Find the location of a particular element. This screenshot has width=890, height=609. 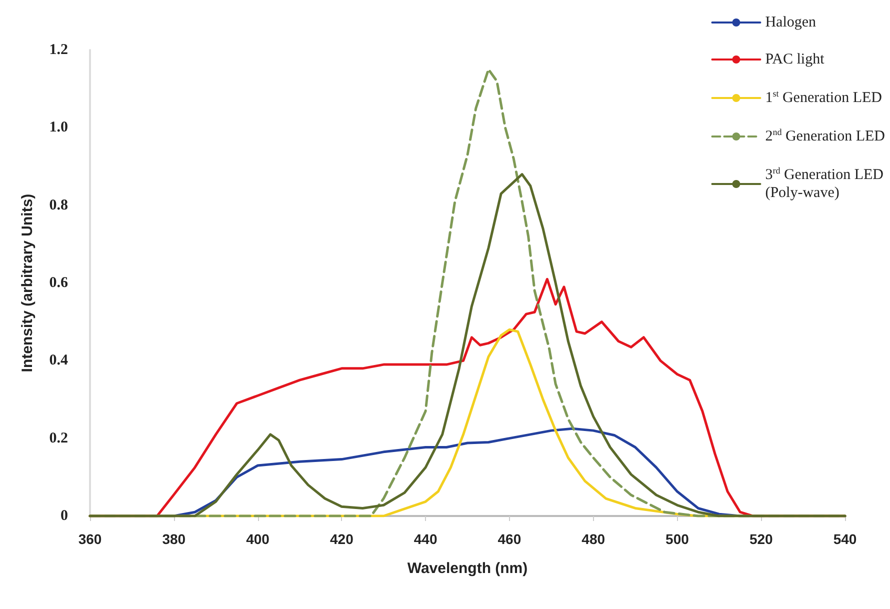

x-tick-label: 460 is located at coordinates (510, 539).